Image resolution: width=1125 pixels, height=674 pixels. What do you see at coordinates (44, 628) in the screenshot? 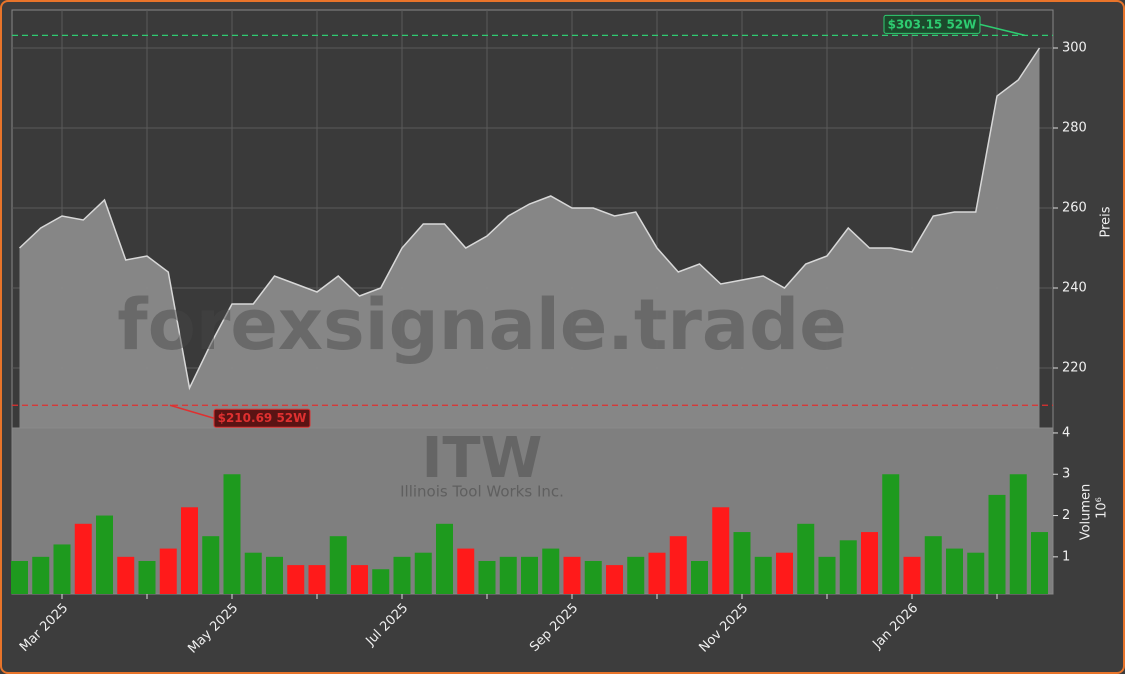
I see `x-tick-label: Mar 2025` at bounding box center [44, 628].